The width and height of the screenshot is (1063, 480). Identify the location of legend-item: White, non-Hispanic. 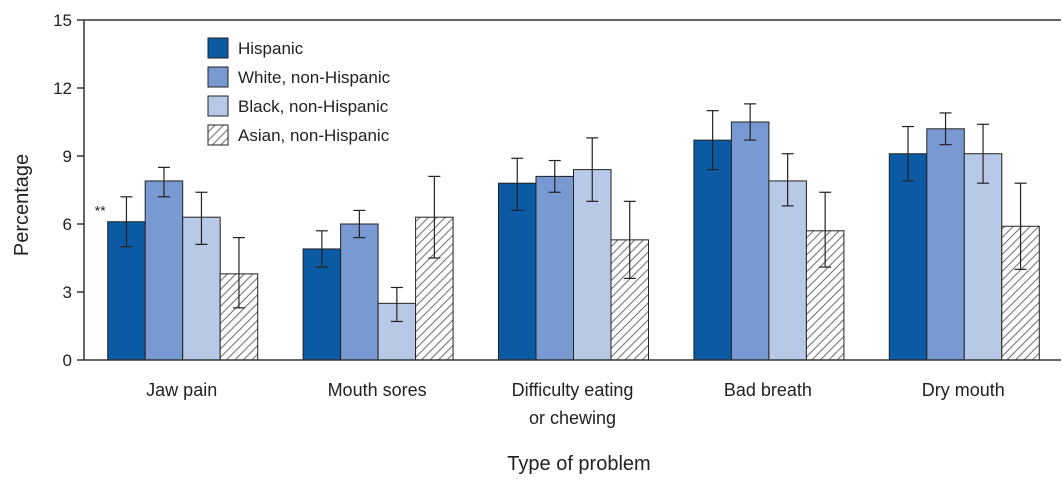
(299, 77).